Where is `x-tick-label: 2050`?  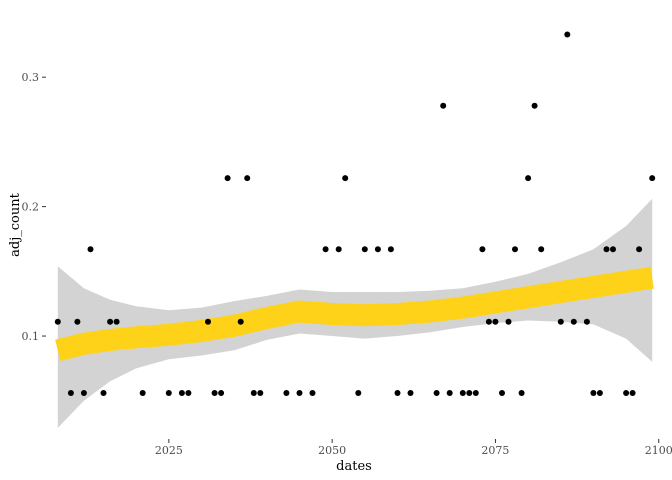 x-tick-label: 2050 is located at coordinates (332, 450).